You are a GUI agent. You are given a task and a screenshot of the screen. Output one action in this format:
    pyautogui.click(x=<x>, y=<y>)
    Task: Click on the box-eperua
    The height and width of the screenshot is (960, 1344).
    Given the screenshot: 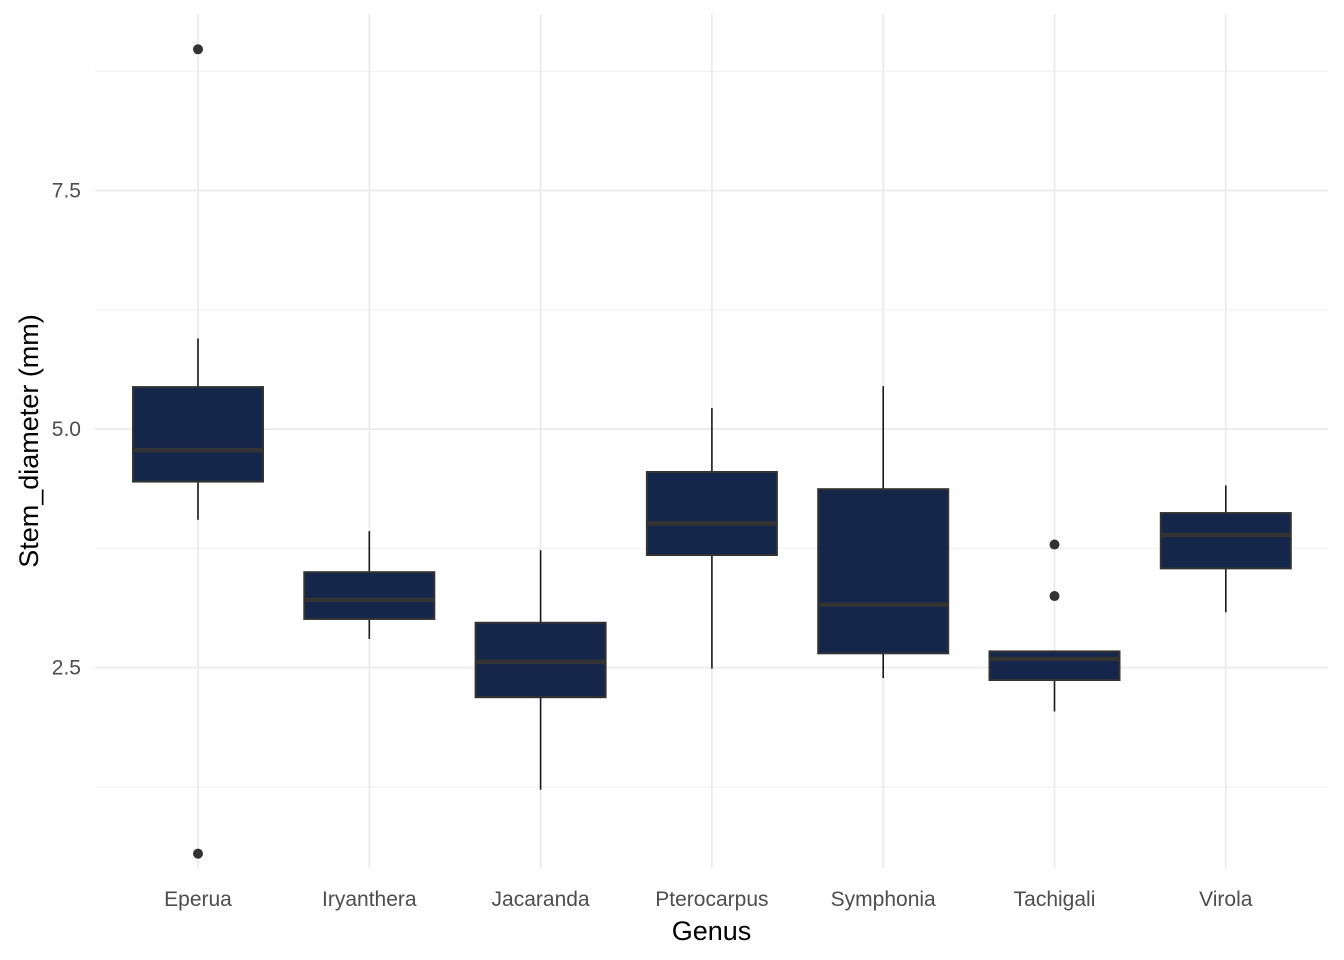 What is the action you would take?
    pyautogui.click(x=198, y=451)
    